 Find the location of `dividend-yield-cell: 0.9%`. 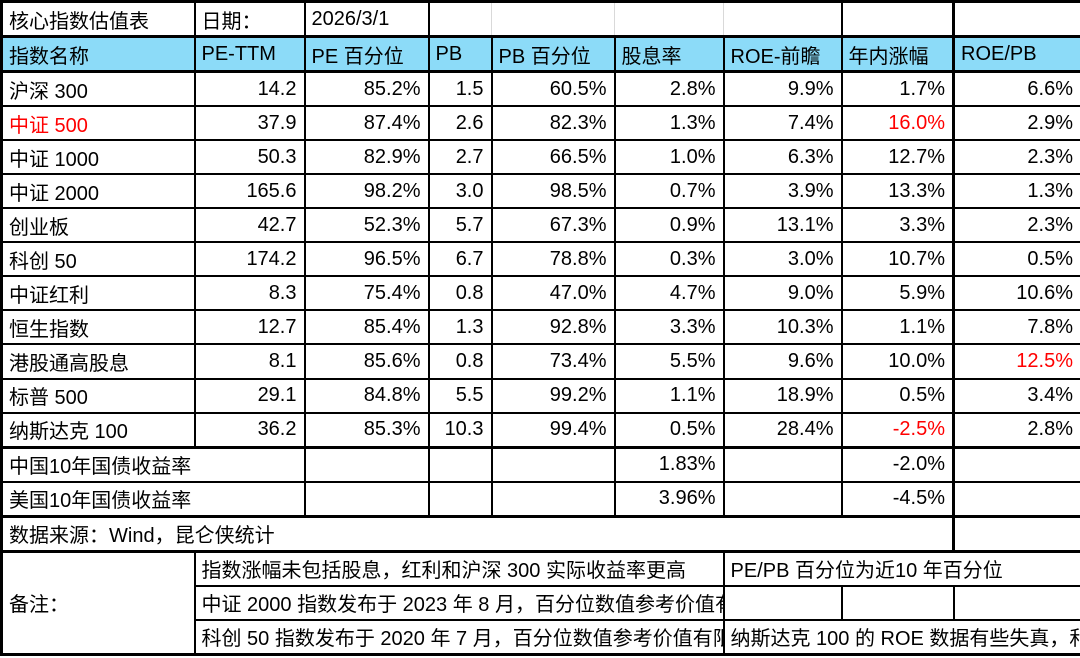

dividend-yield-cell: 0.9% is located at coordinates (669, 225).